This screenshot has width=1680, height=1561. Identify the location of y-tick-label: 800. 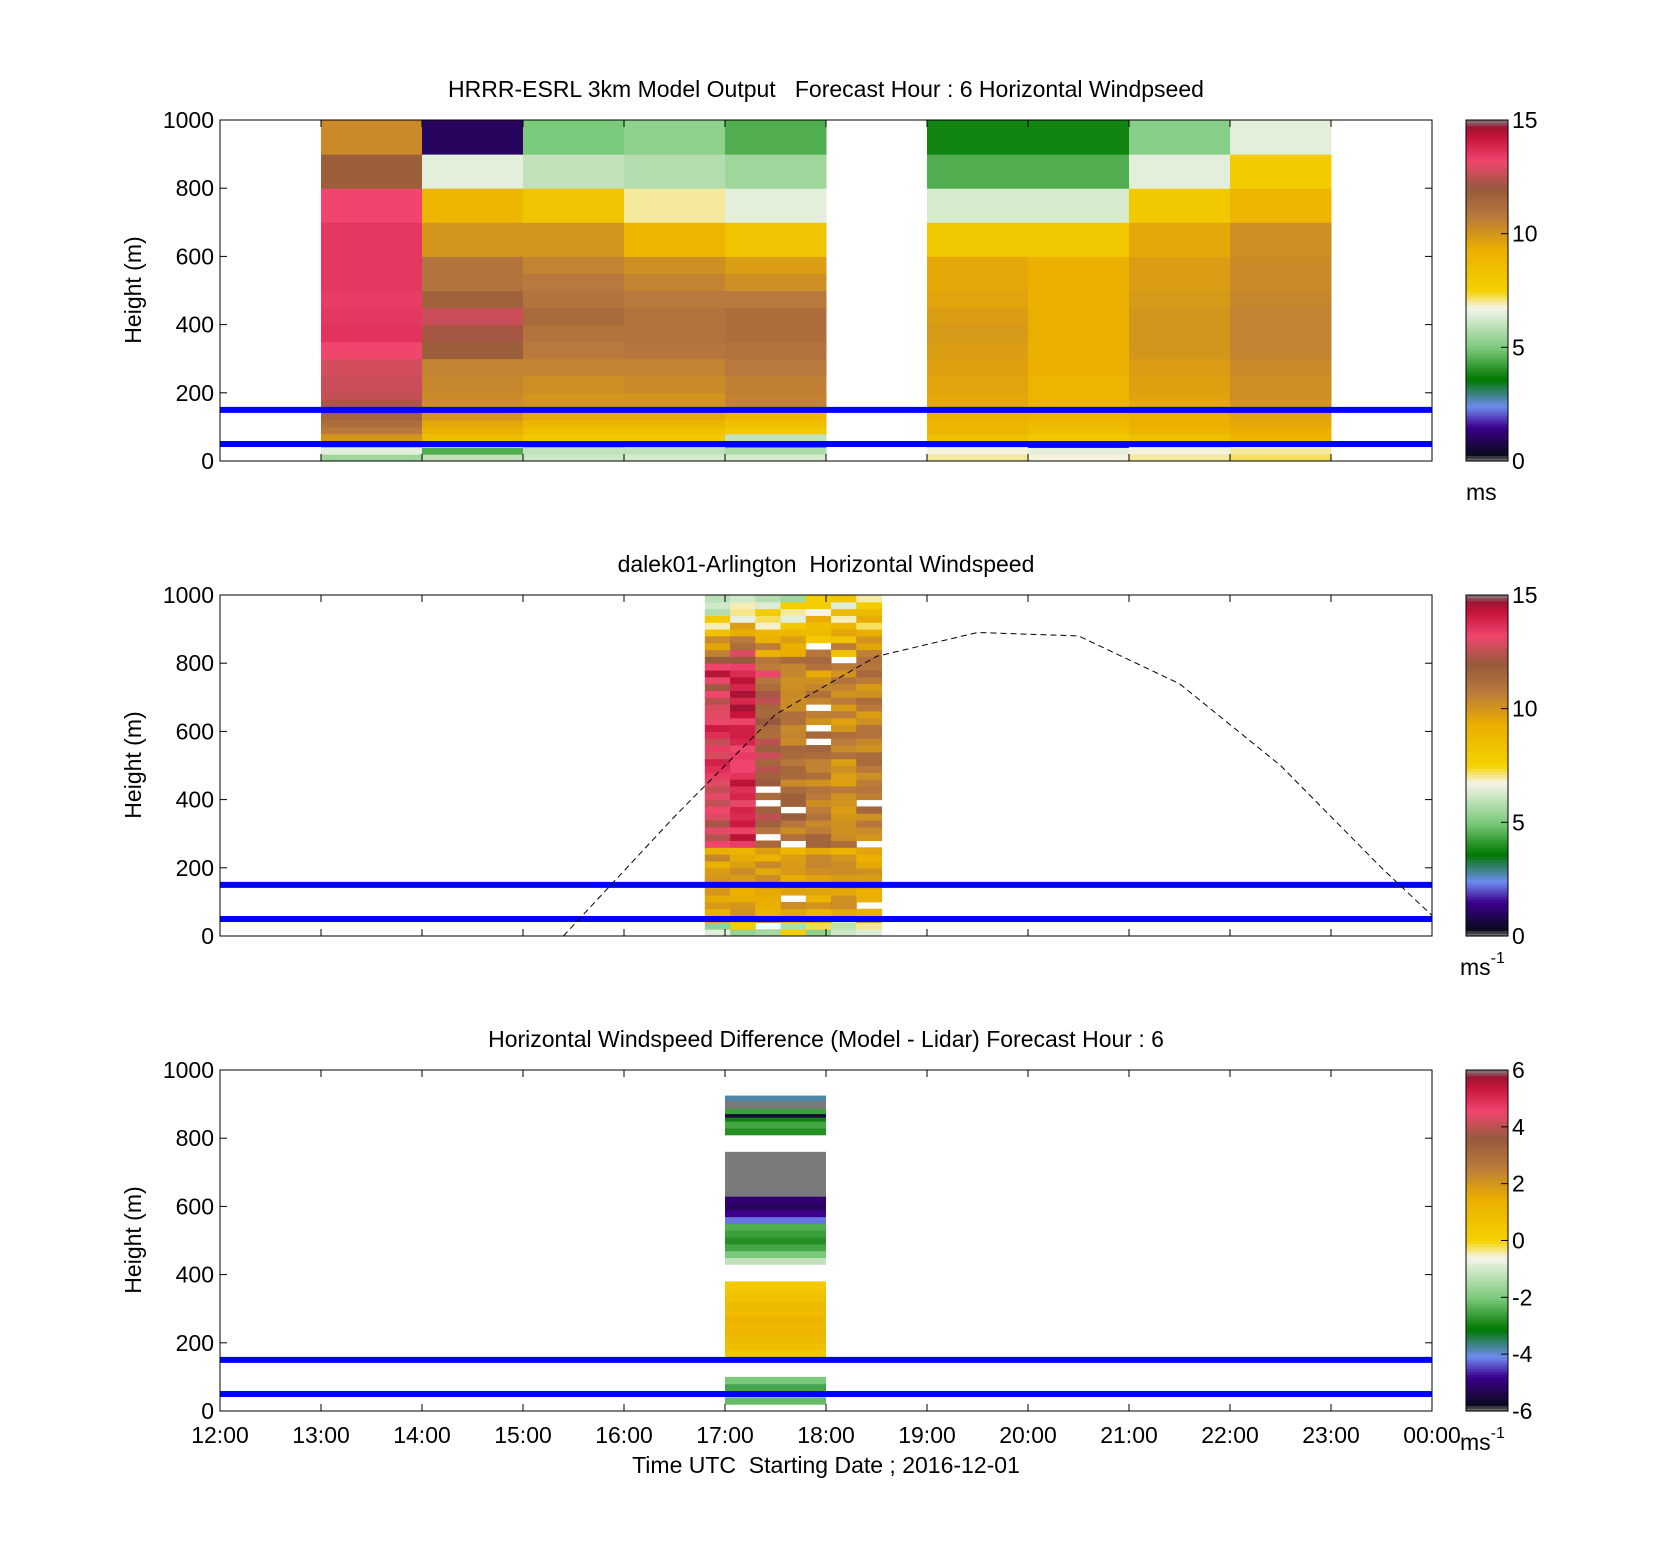
(195, 188).